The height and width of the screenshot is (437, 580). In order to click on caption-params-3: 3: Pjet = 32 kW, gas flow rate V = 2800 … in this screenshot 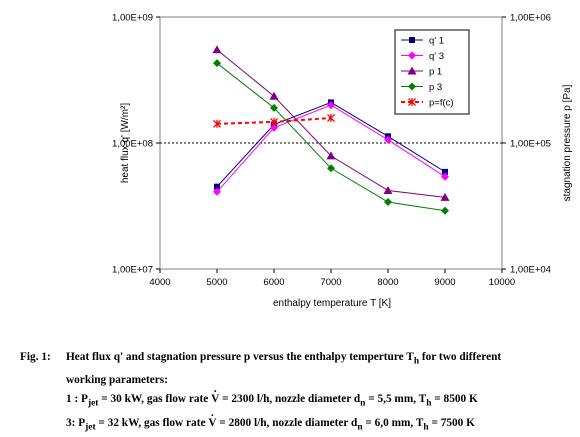, I will do `click(300, 421)`.